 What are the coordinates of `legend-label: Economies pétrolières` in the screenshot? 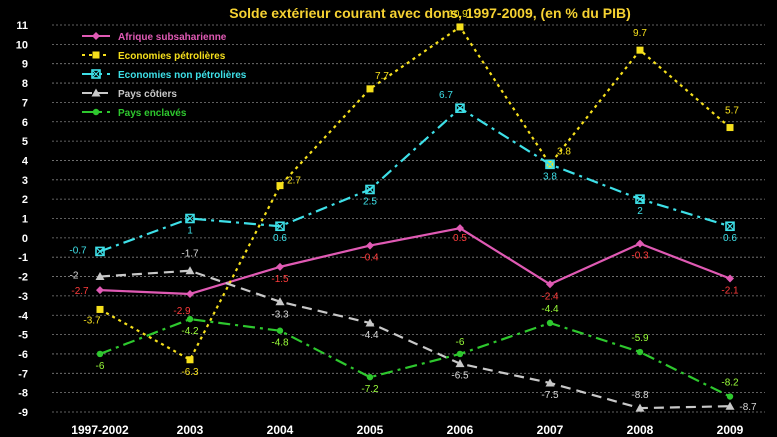 It's located at (172, 56).